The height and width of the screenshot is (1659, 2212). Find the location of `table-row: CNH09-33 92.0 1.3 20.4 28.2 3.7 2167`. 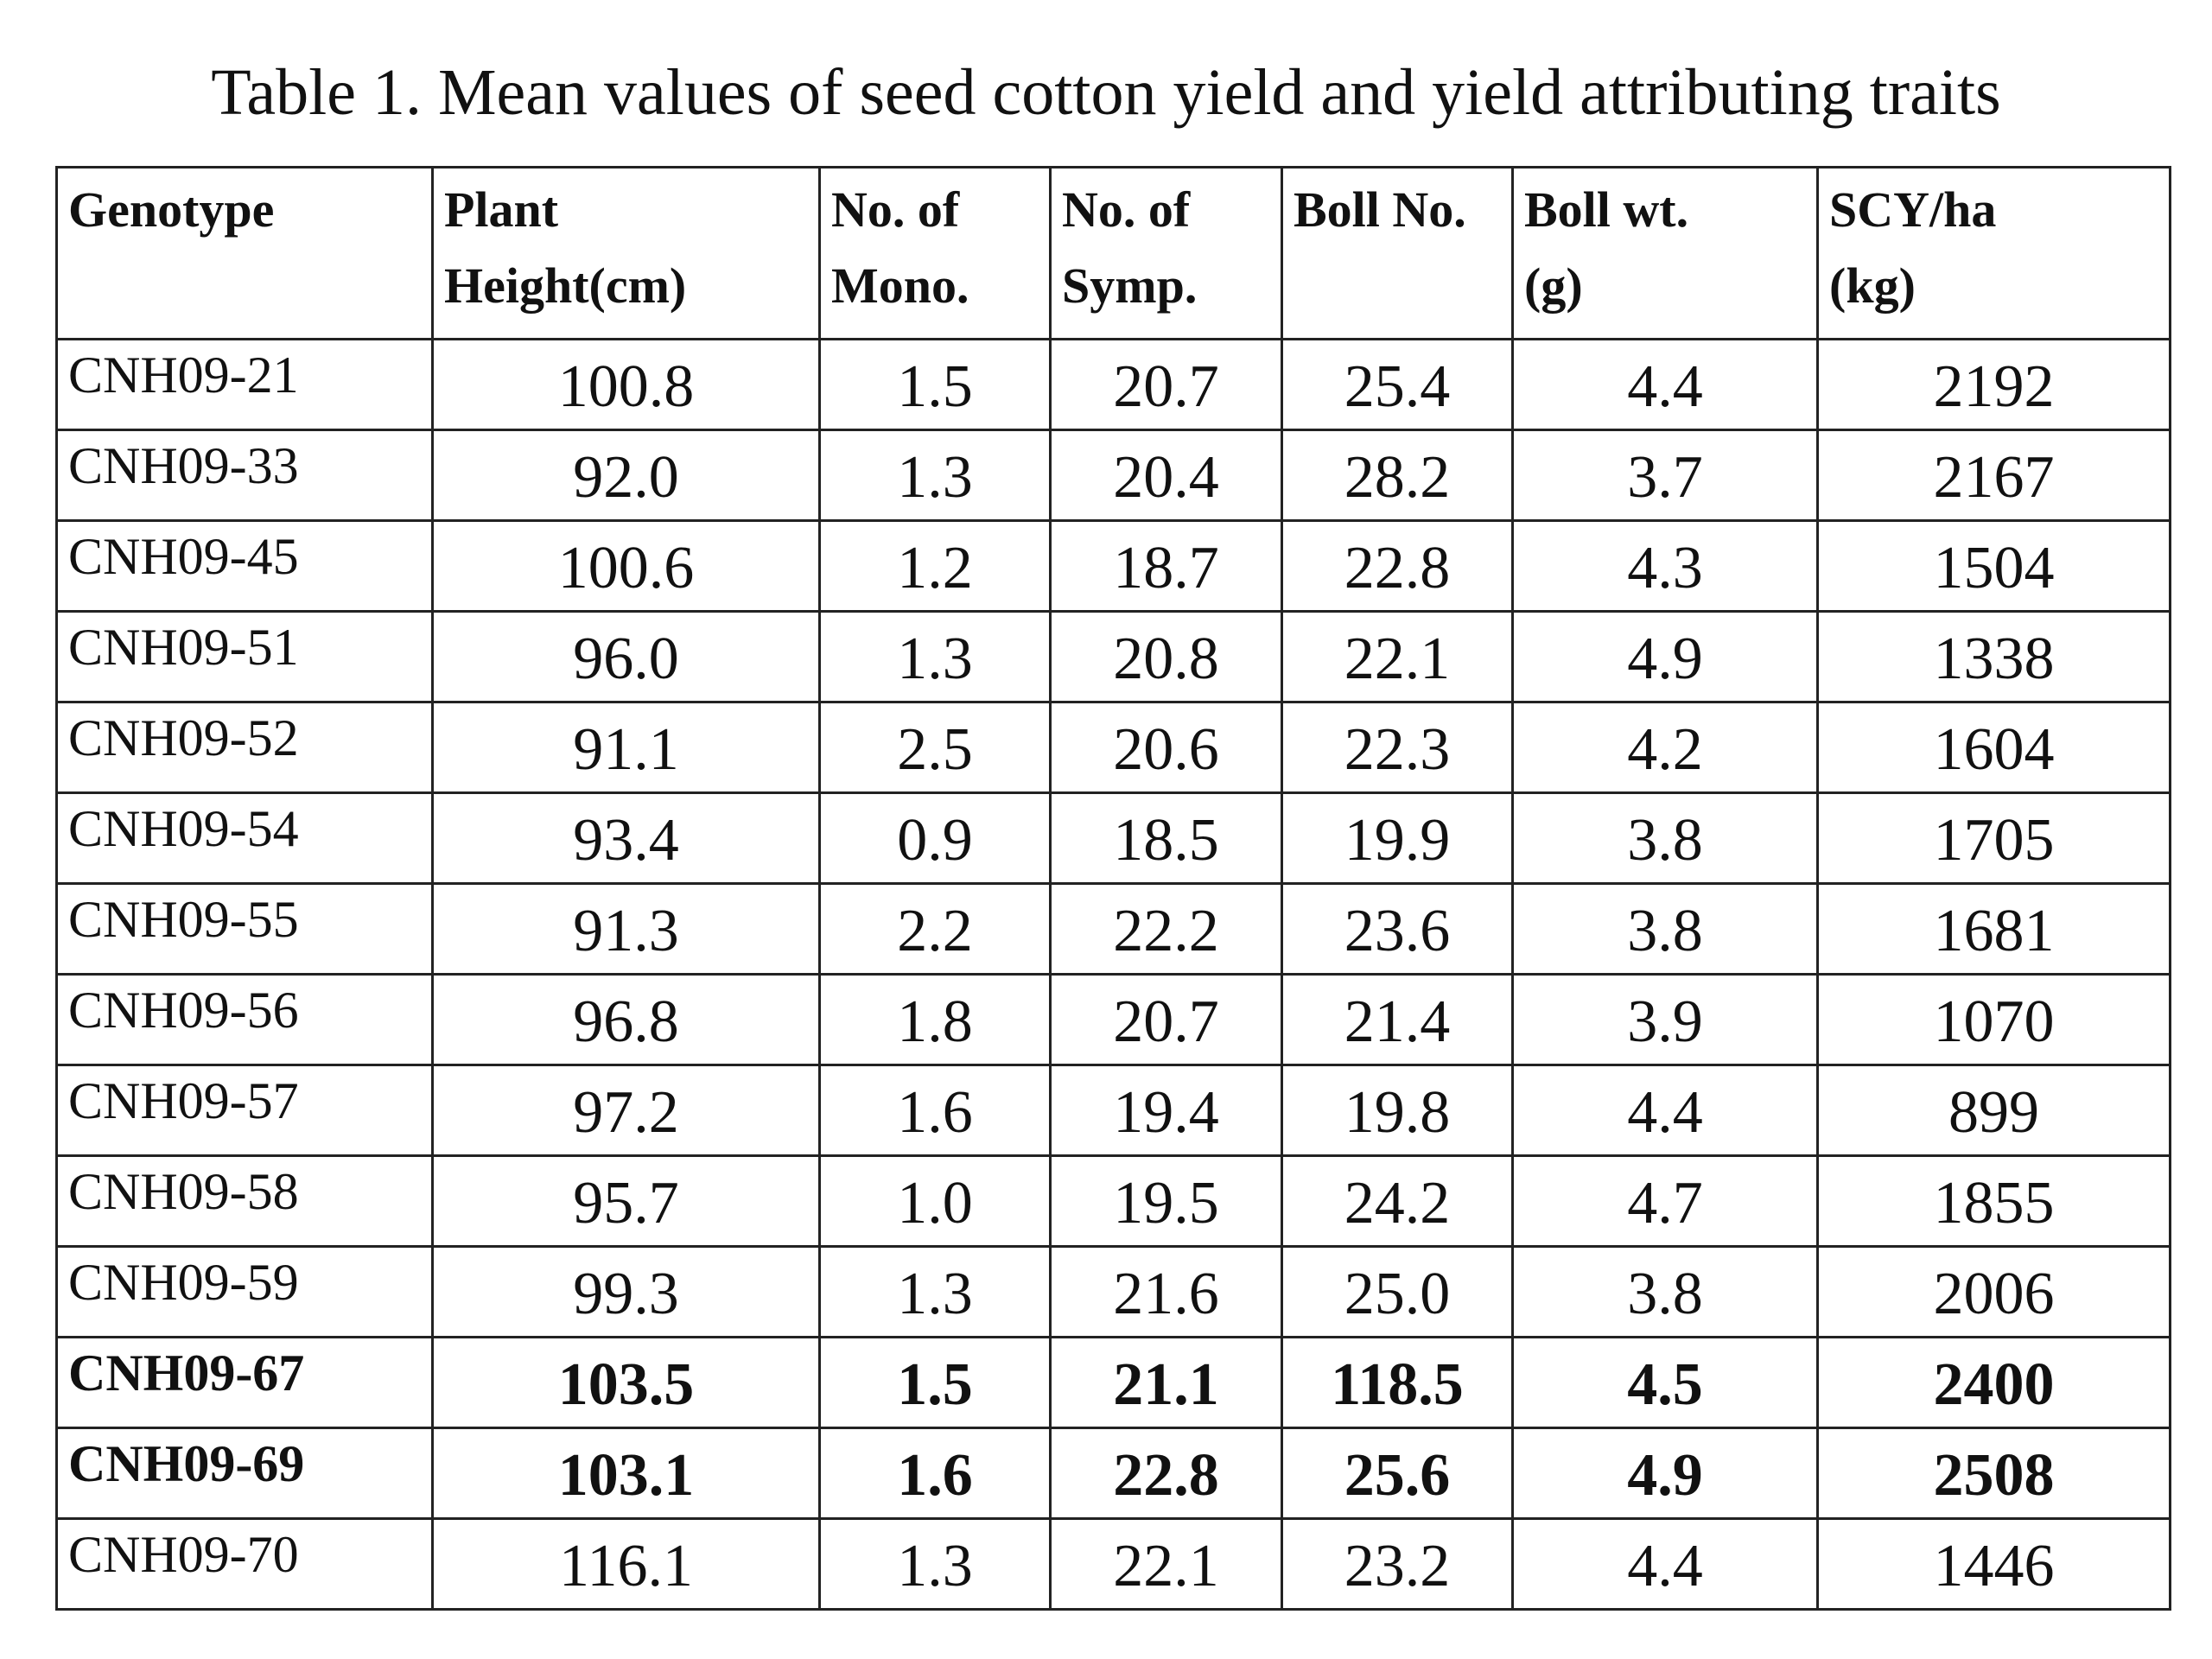

table-row: CNH09-33 92.0 1.3 20.4 28.2 3.7 2167 is located at coordinates (1113, 475).